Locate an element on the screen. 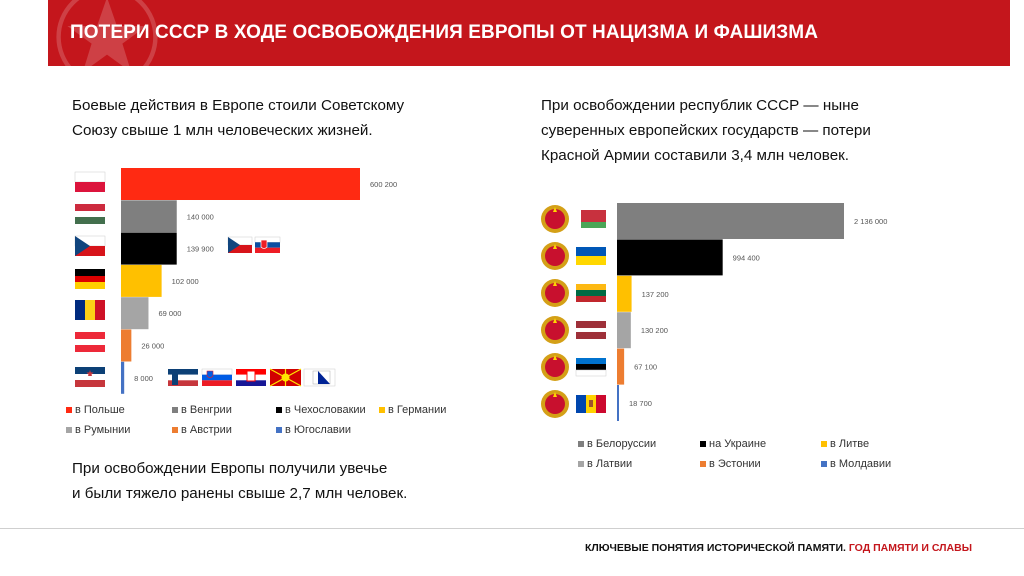 This screenshot has width=1024, height=576. flag-hungary-icon is located at coordinates (90, 214).